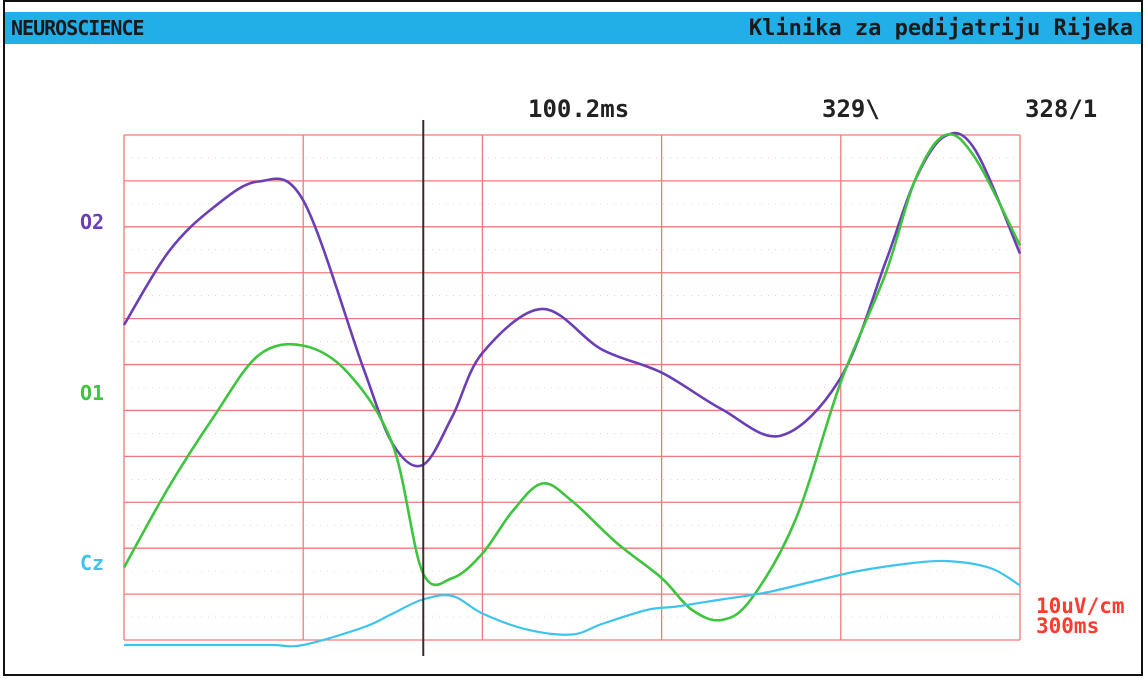 The image size is (1147, 679). I want to click on latency-readout: 100.2ms, so click(579, 109).